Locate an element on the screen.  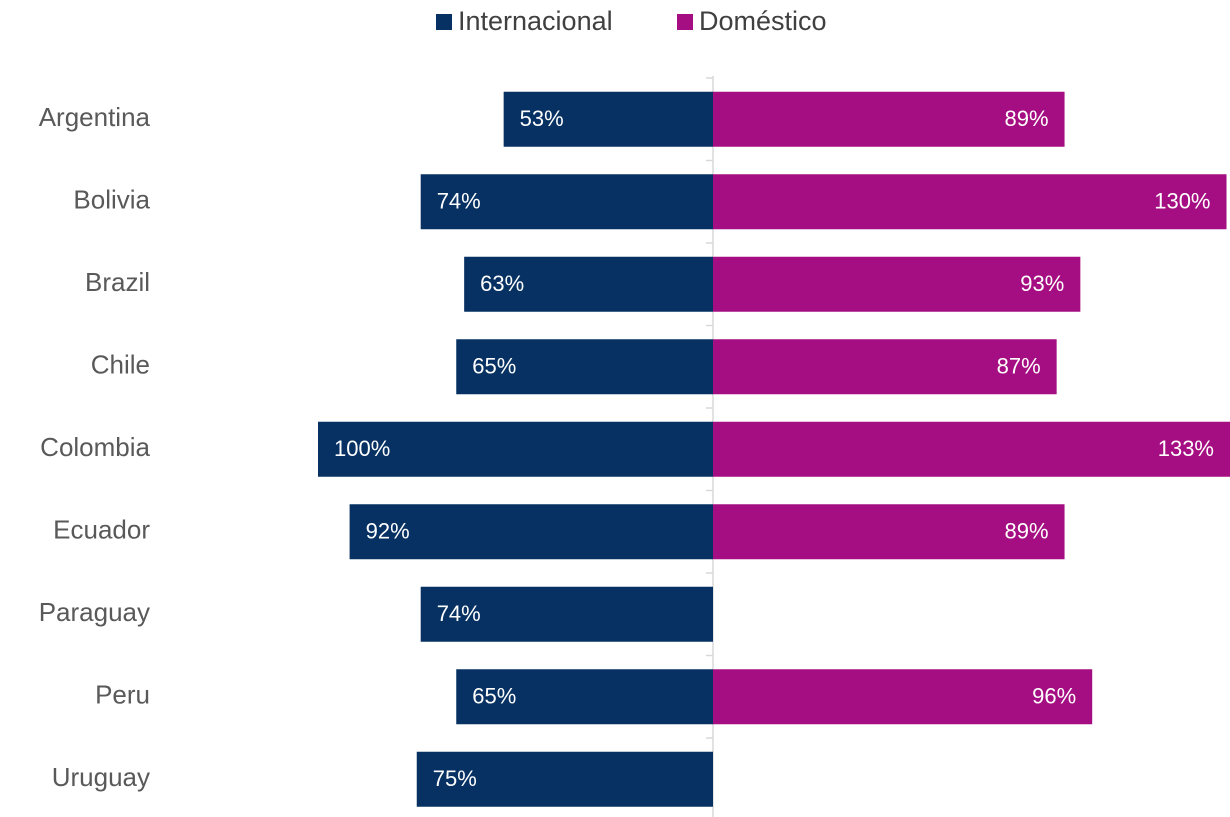
data-label: 93% is located at coordinates (1042, 283).